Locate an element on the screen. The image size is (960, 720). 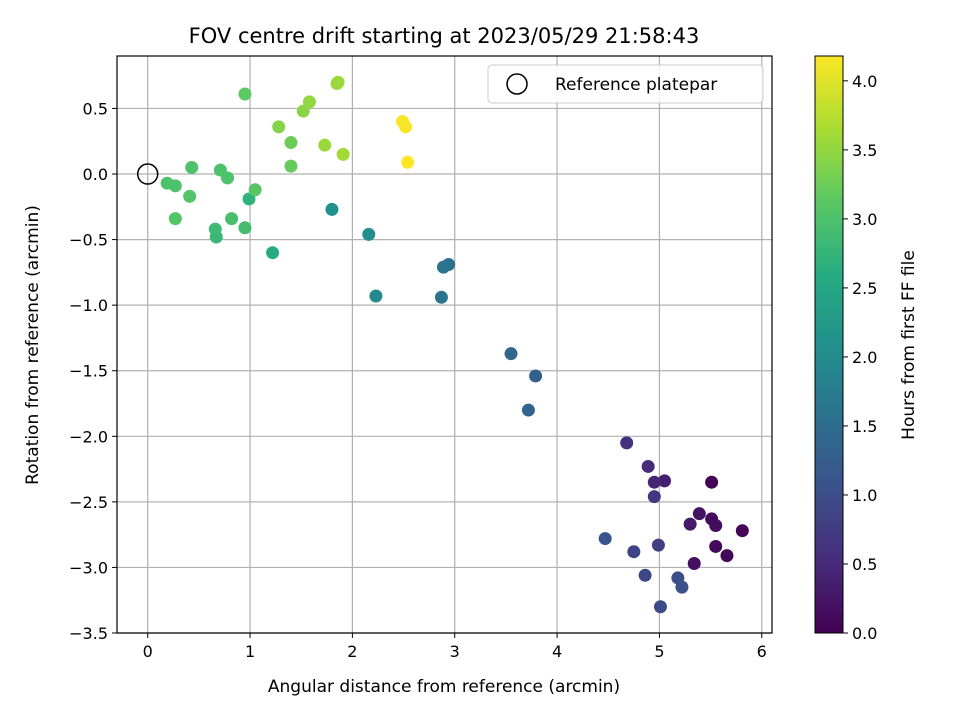
colorbar-tick-label: 0.0 is located at coordinates (864, 633).